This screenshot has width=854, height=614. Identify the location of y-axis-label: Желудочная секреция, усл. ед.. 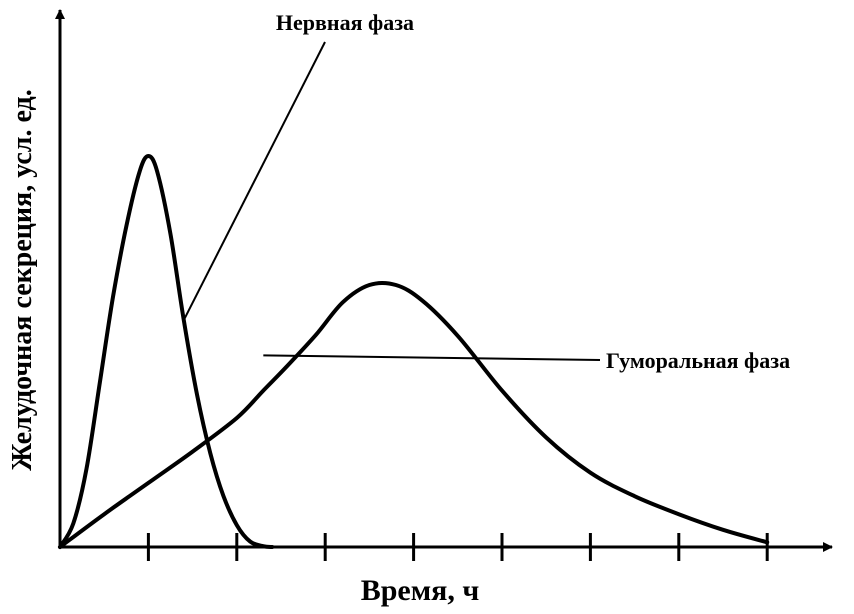
(22, 279).